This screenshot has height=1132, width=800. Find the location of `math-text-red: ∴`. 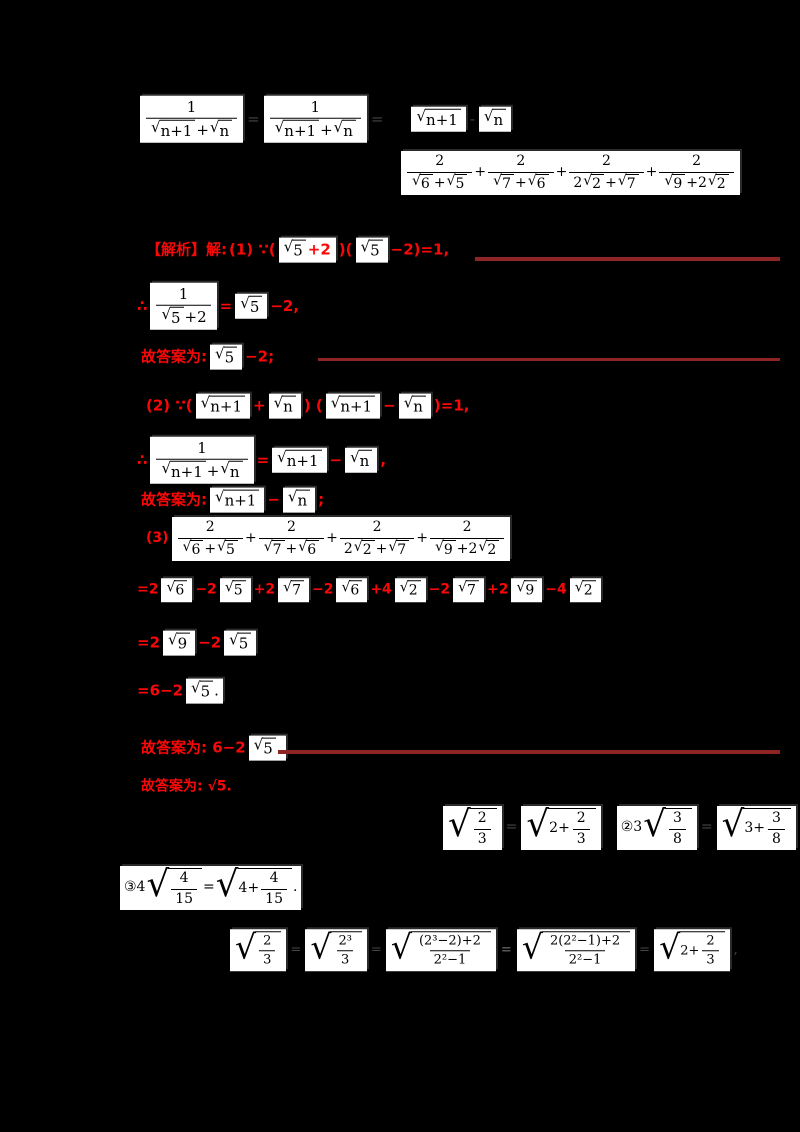

math-text-red: ∴ is located at coordinates (142, 459).